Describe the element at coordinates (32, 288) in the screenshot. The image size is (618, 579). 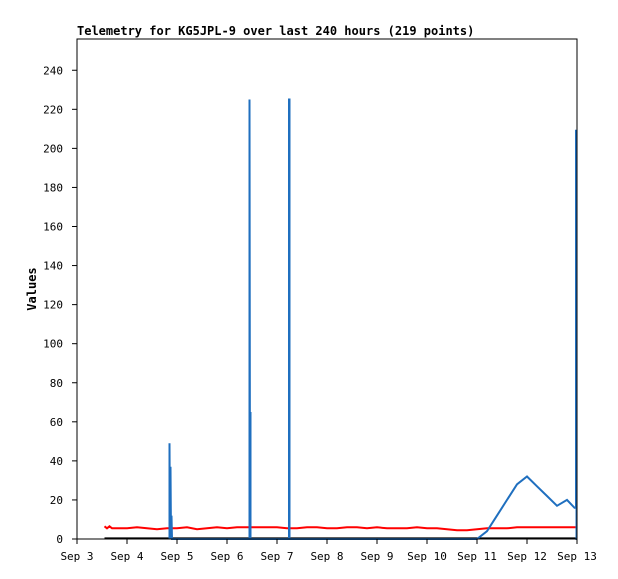
I see `y-axis-label: Values` at that location.